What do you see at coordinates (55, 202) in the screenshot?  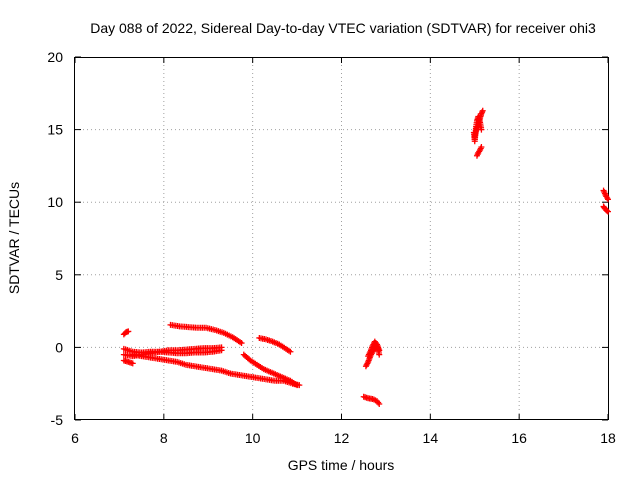 I see `y-tick-label: 10` at bounding box center [55, 202].